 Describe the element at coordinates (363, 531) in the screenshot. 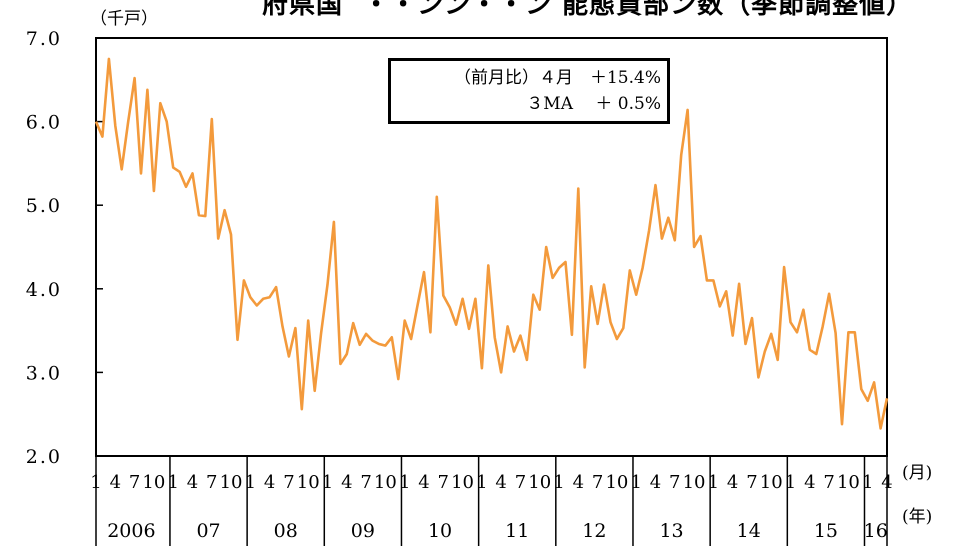

I see `year-tick-label: 09` at that location.